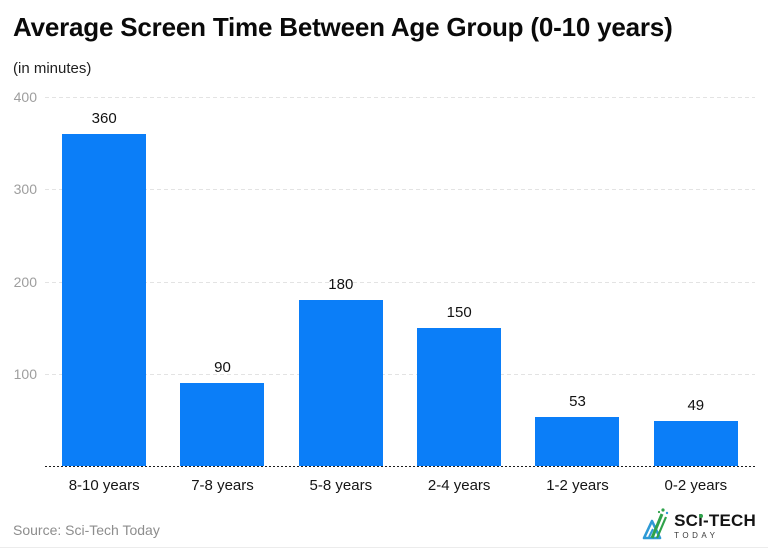  I want to click on x-axis-category-label: 8-10 years, so click(104, 485).